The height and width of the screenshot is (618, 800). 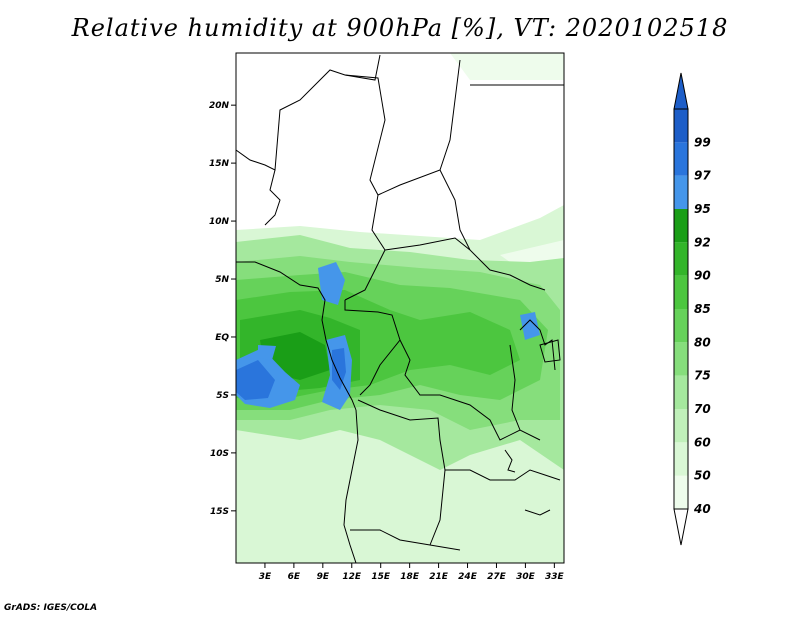 What do you see at coordinates (692, 309) in the screenshot?
I see `colorbar: 40 50 60 70 75 80 85 90 92 95 97 99` at bounding box center [692, 309].